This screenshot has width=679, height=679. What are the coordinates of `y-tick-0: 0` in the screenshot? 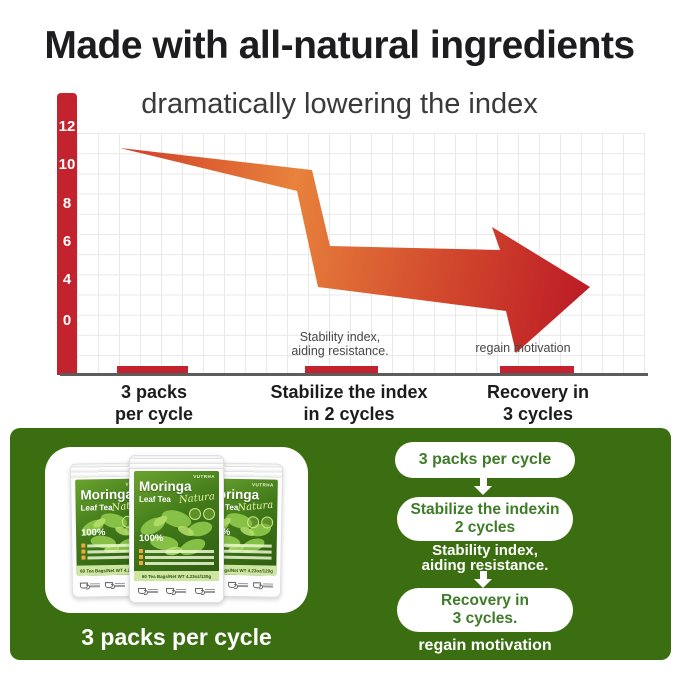 It's located at (67, 320).